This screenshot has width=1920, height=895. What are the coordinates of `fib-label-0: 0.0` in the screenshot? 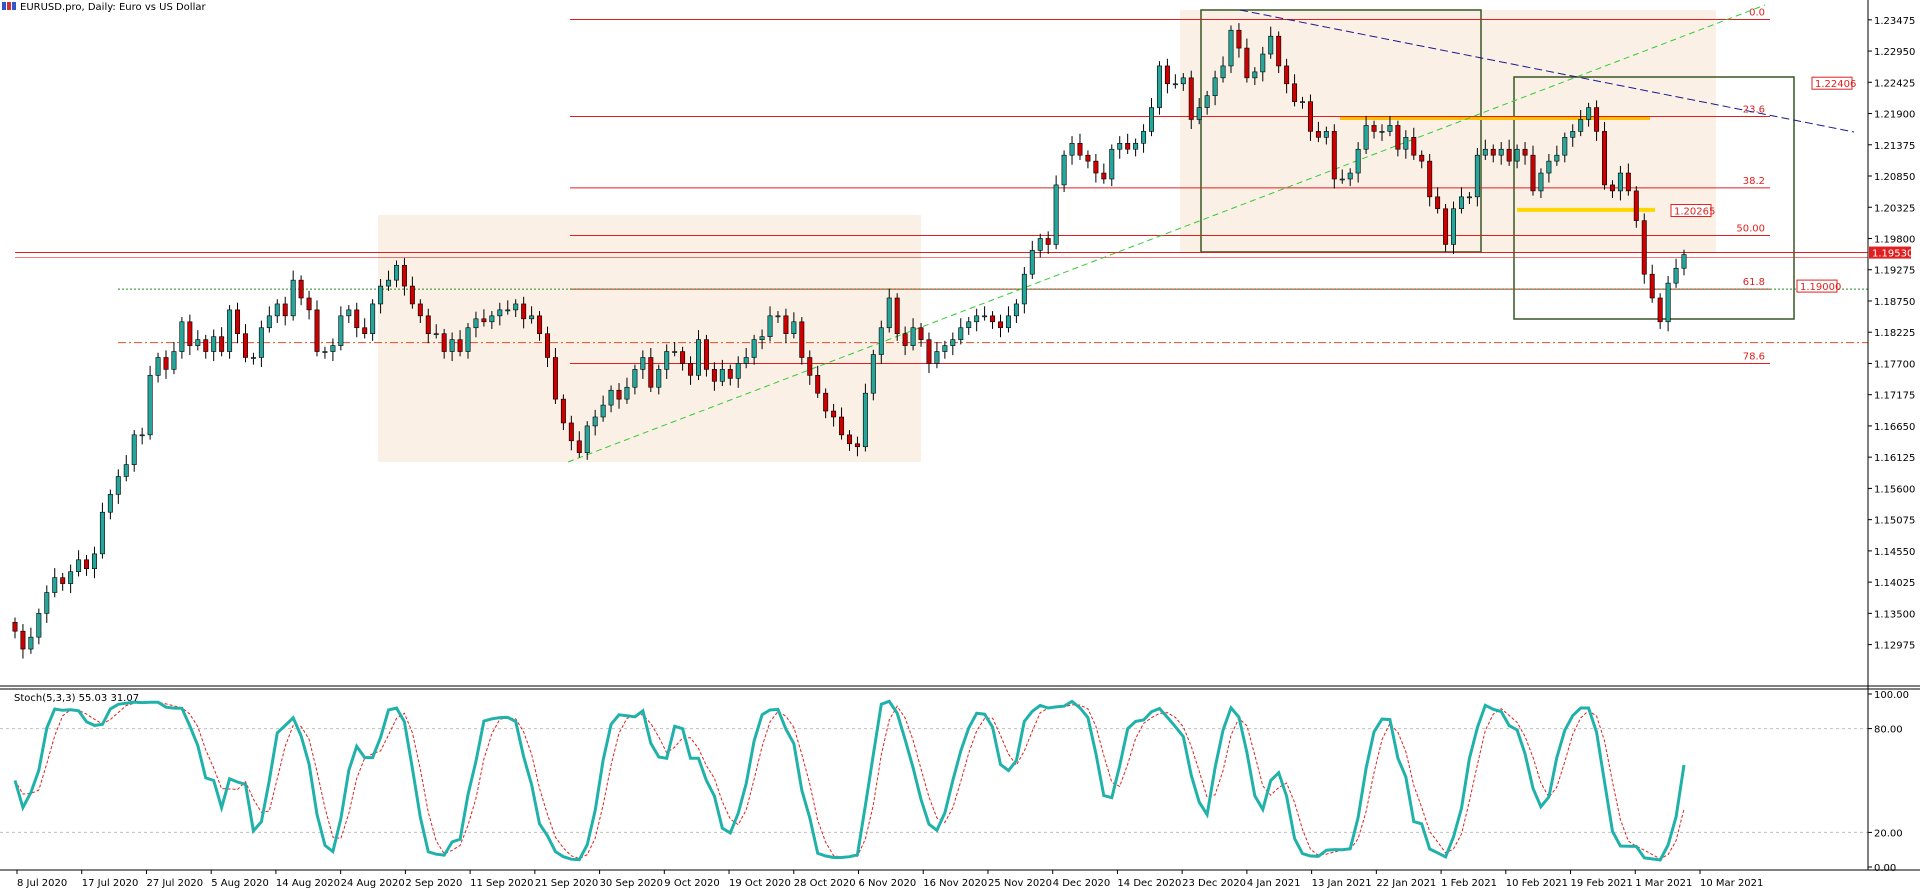 It's located at (1757, 13).